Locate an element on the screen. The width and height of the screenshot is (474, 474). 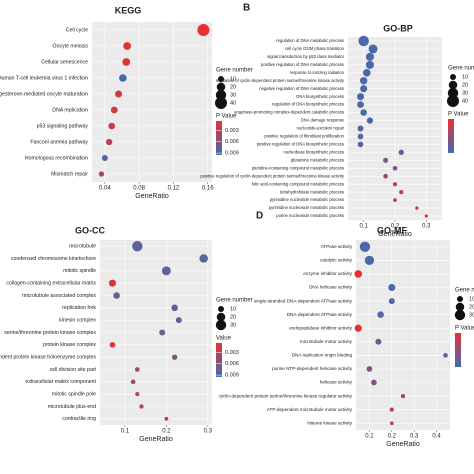
y-tick-label: Cellular senescence is located at coordinates (64, 62).